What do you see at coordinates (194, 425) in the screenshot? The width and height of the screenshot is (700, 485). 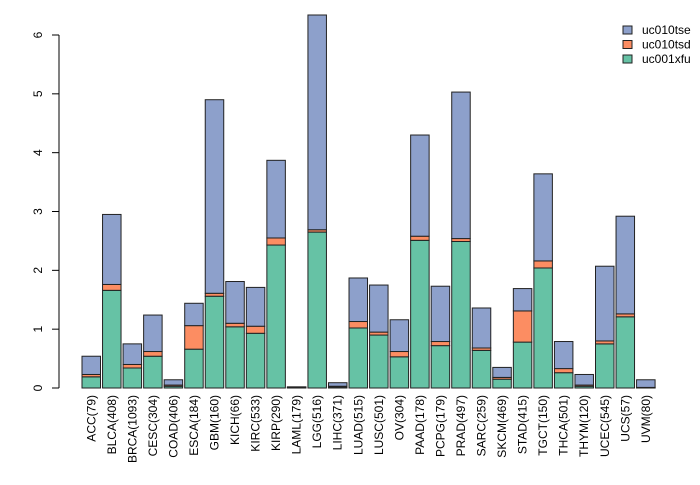 I see `x-tick-label: ESCA(184)` at bounding box center [194, 425].